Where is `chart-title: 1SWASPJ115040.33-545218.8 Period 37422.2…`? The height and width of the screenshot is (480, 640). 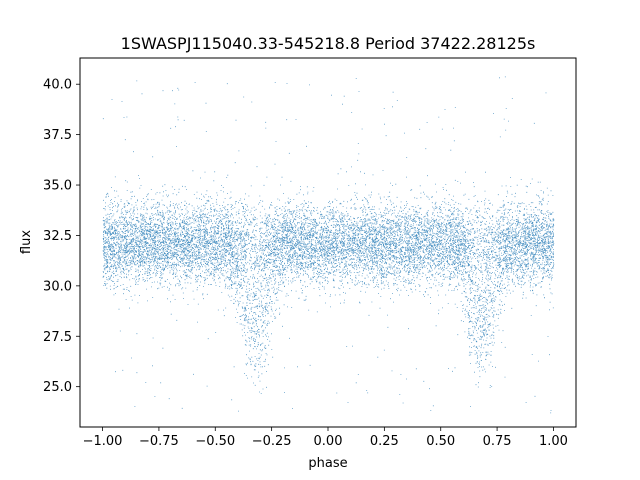
chart-title: 1SWASPJ115040.33-545218.8 Period 37422.2… is located at coordinates (328, 43).